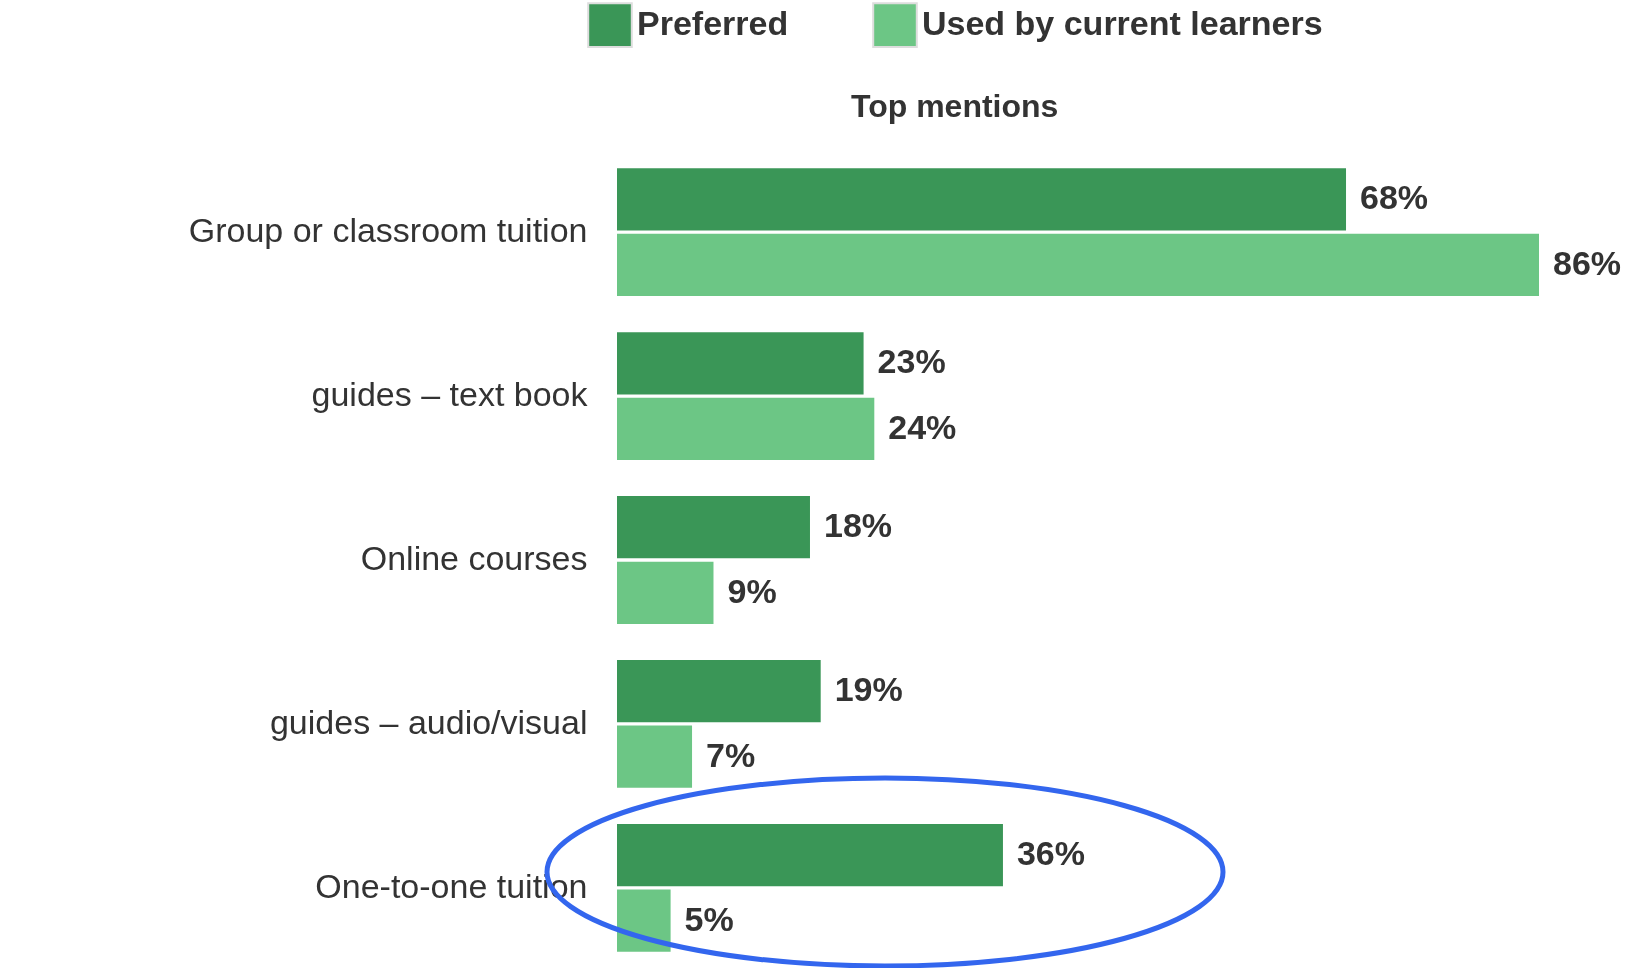 The image size is (1652, 968). Describe the element at coordinates (388, 230) in the screenshot. I see `y-tick-label: Group or classroom tuition` at that location.